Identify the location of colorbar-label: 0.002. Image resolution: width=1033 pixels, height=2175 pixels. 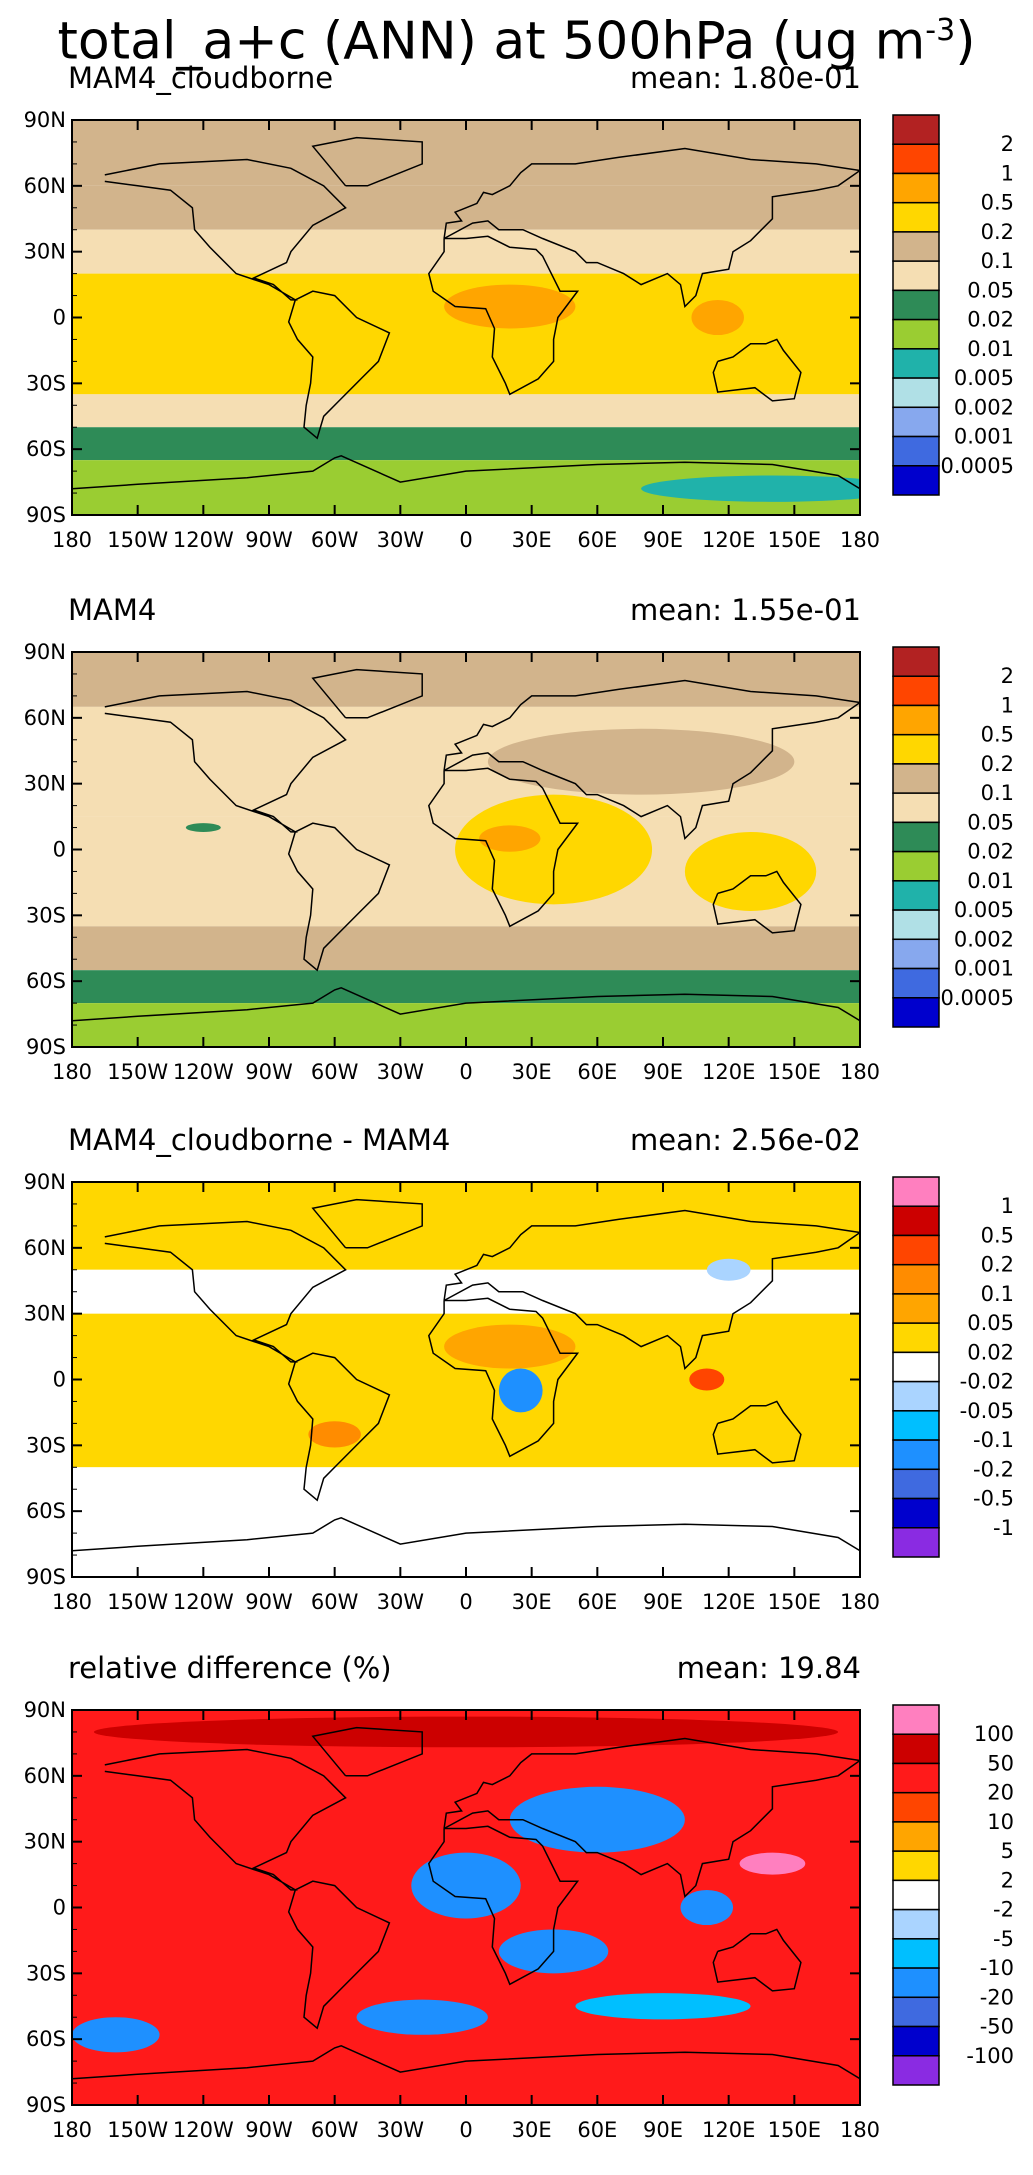
(984, 407).